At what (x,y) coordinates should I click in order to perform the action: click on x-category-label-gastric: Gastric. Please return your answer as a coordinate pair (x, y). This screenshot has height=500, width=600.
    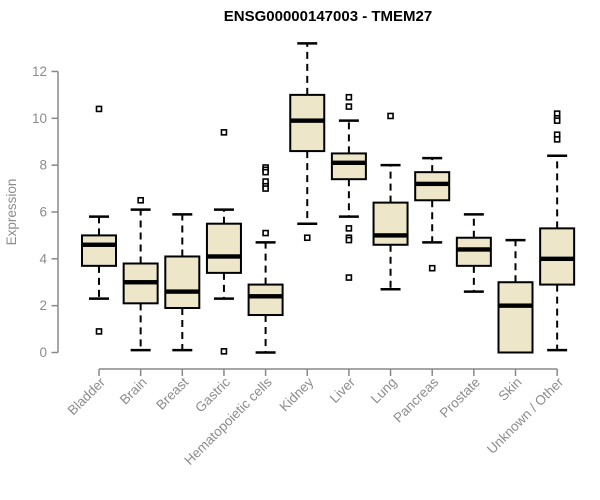
    Looking at the image, I should click on (212, 394).